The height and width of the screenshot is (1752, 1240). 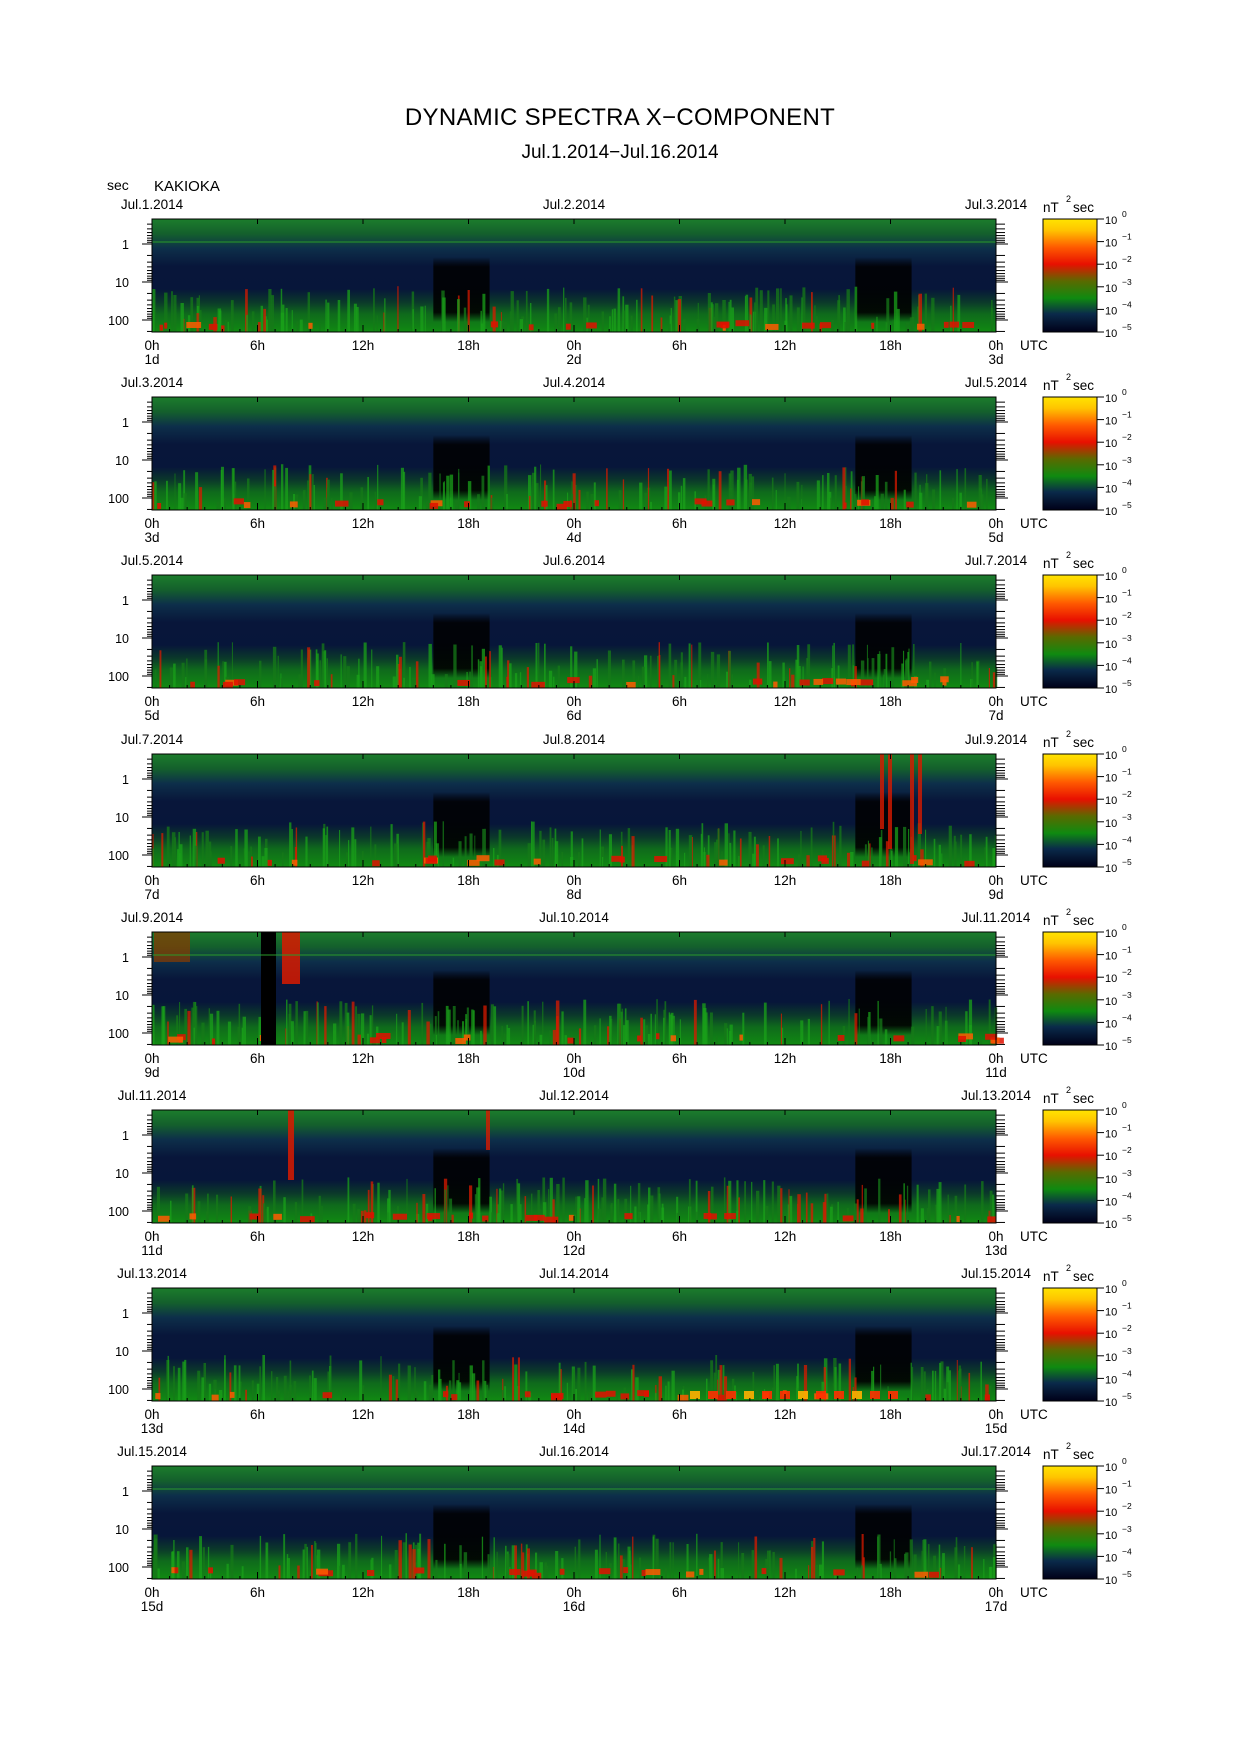 What do you see at coordinates (1034, 1414) in the screenshot?
I see `utc-label: UTC` at bounding box center [1034, 1414].